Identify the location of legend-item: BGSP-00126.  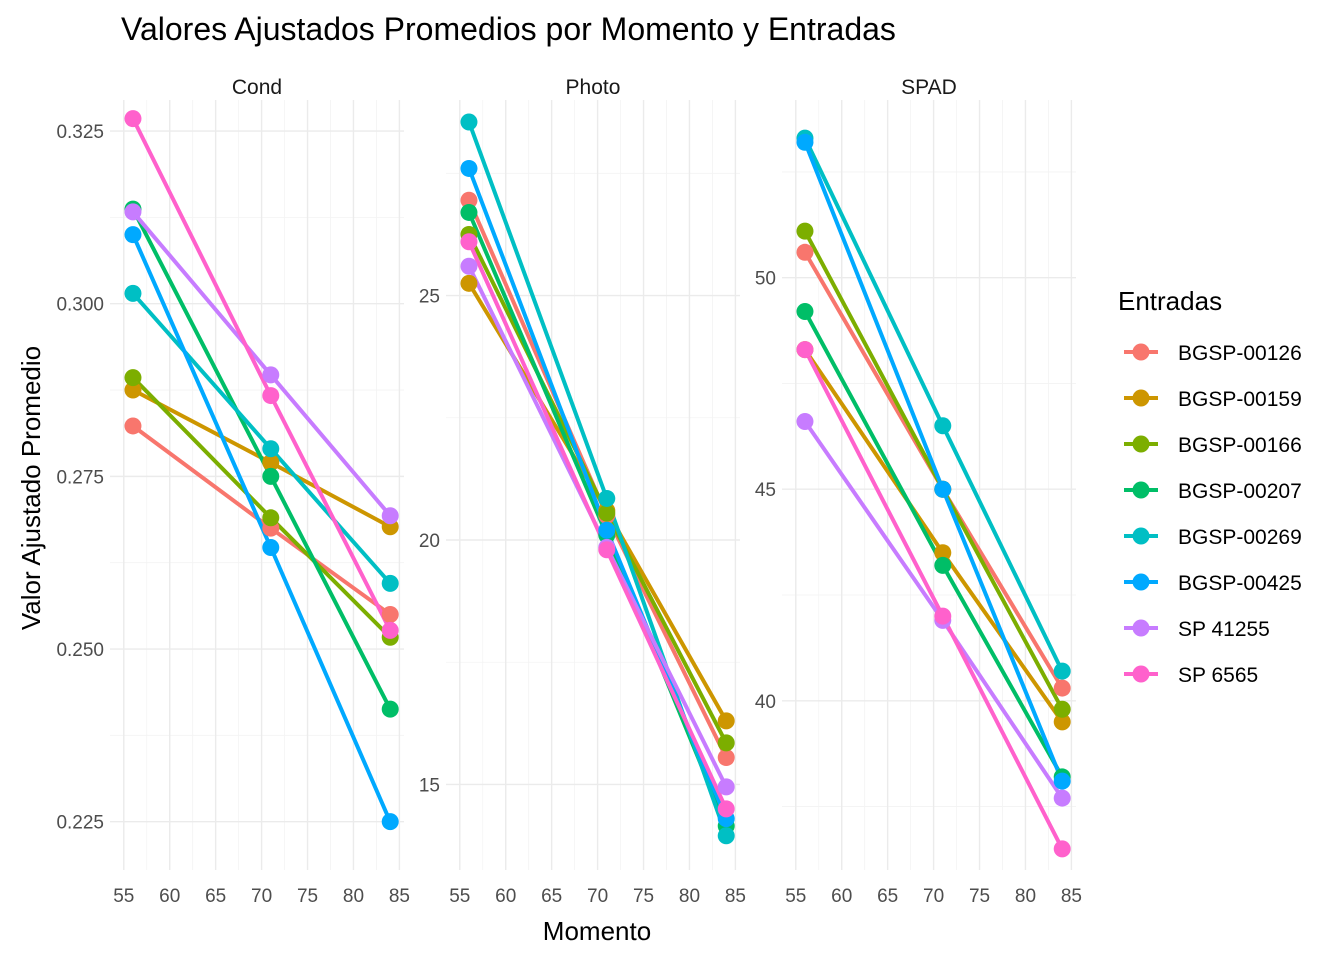
(1213, 353).